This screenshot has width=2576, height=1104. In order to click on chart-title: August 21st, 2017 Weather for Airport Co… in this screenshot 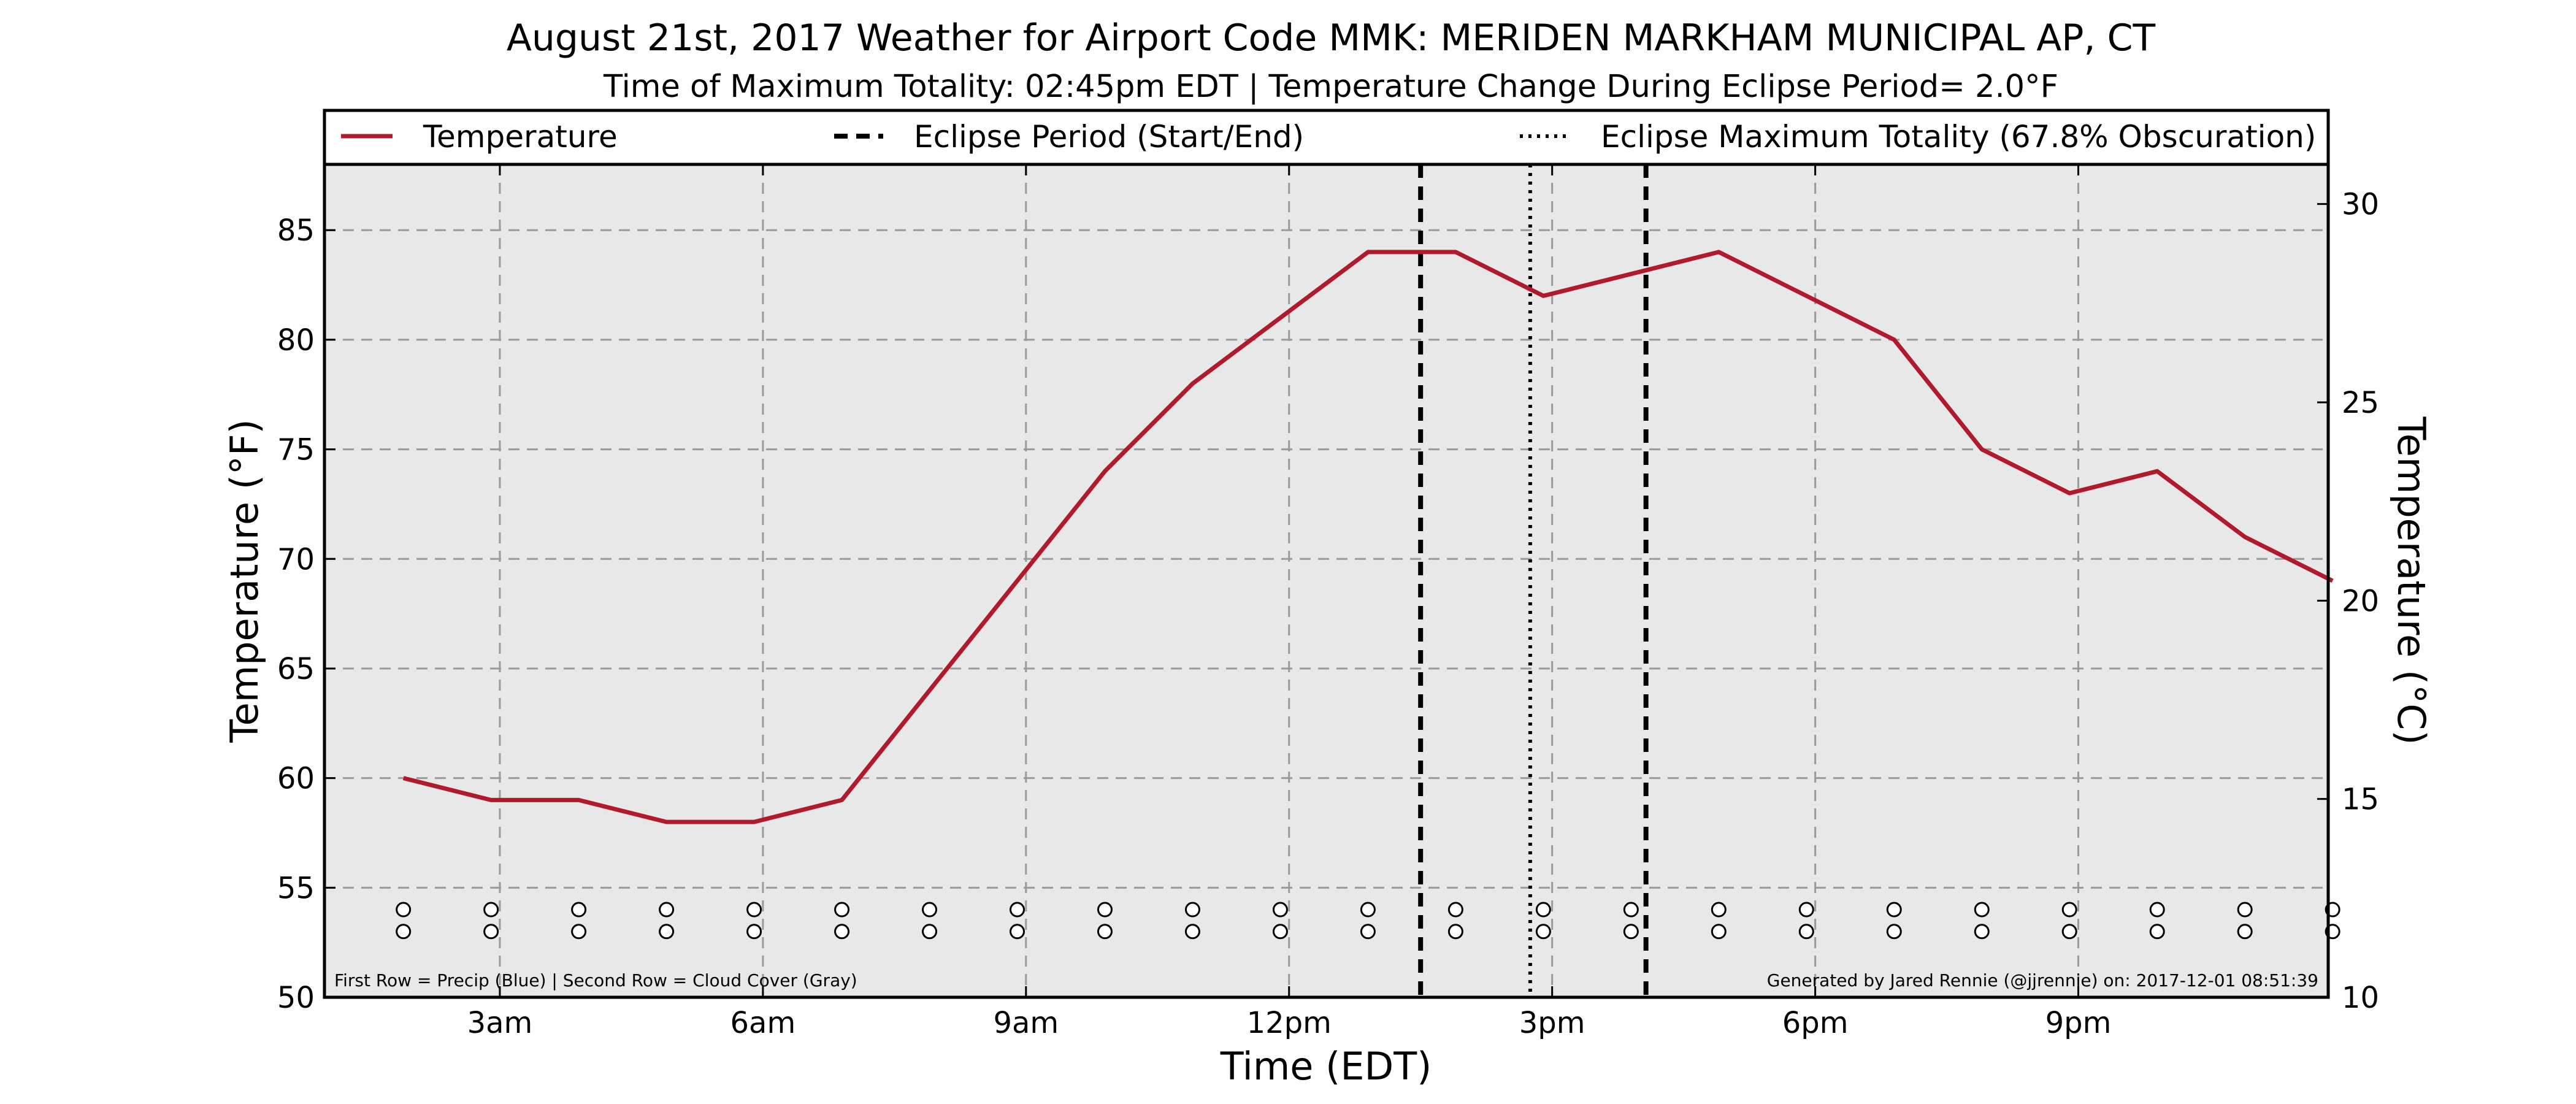, I will do `click(1331, 38)`.